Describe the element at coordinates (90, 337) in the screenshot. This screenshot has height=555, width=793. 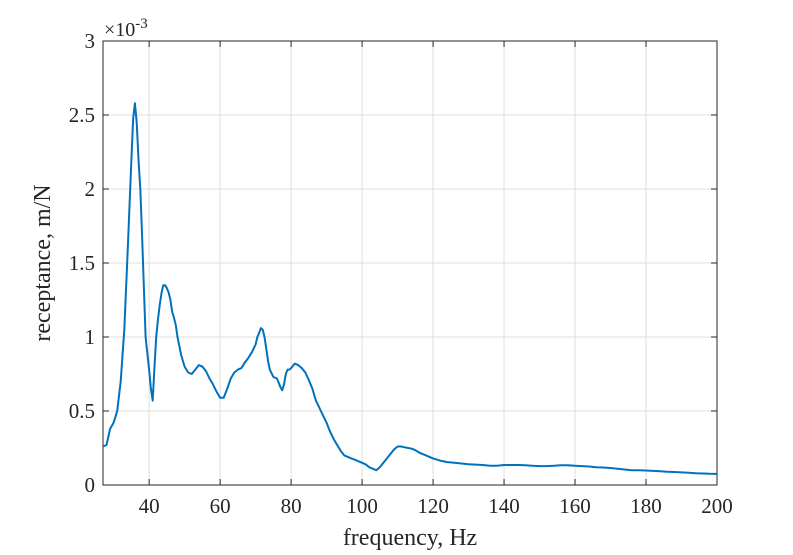
I see `y-tick-label: 1` at that location.